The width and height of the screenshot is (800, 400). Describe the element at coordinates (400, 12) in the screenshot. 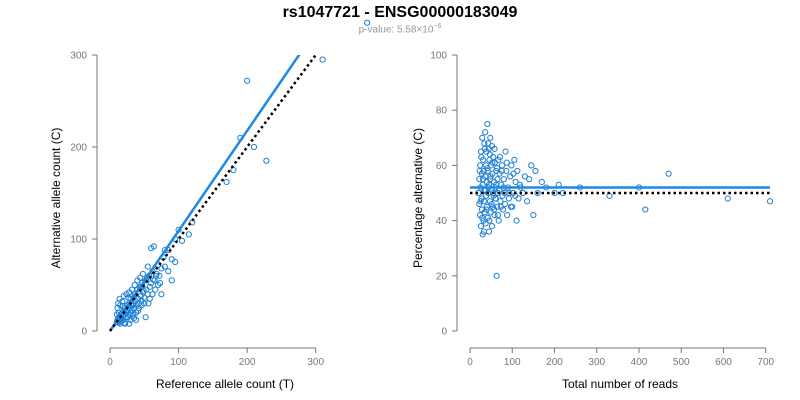

I see `chart-title: rs1047721 - ENSG00000183049` at that location.